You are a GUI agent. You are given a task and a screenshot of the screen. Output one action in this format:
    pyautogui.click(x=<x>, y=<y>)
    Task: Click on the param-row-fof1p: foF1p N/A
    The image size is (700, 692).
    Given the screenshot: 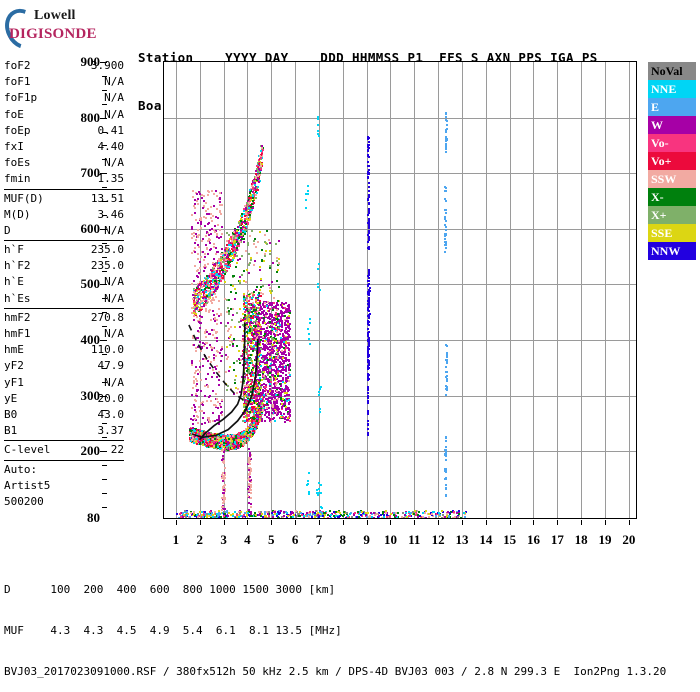 What is the action you would take?
    pyautogui.click(x=64, y=98)
    